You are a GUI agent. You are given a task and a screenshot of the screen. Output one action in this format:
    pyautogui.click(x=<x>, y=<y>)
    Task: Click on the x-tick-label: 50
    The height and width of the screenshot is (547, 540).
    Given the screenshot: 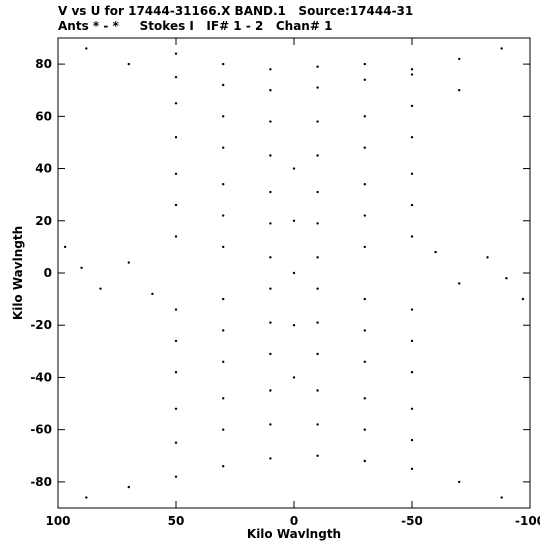 What is the action you would take?
    pyautogui.click(x=176, y=521)
    